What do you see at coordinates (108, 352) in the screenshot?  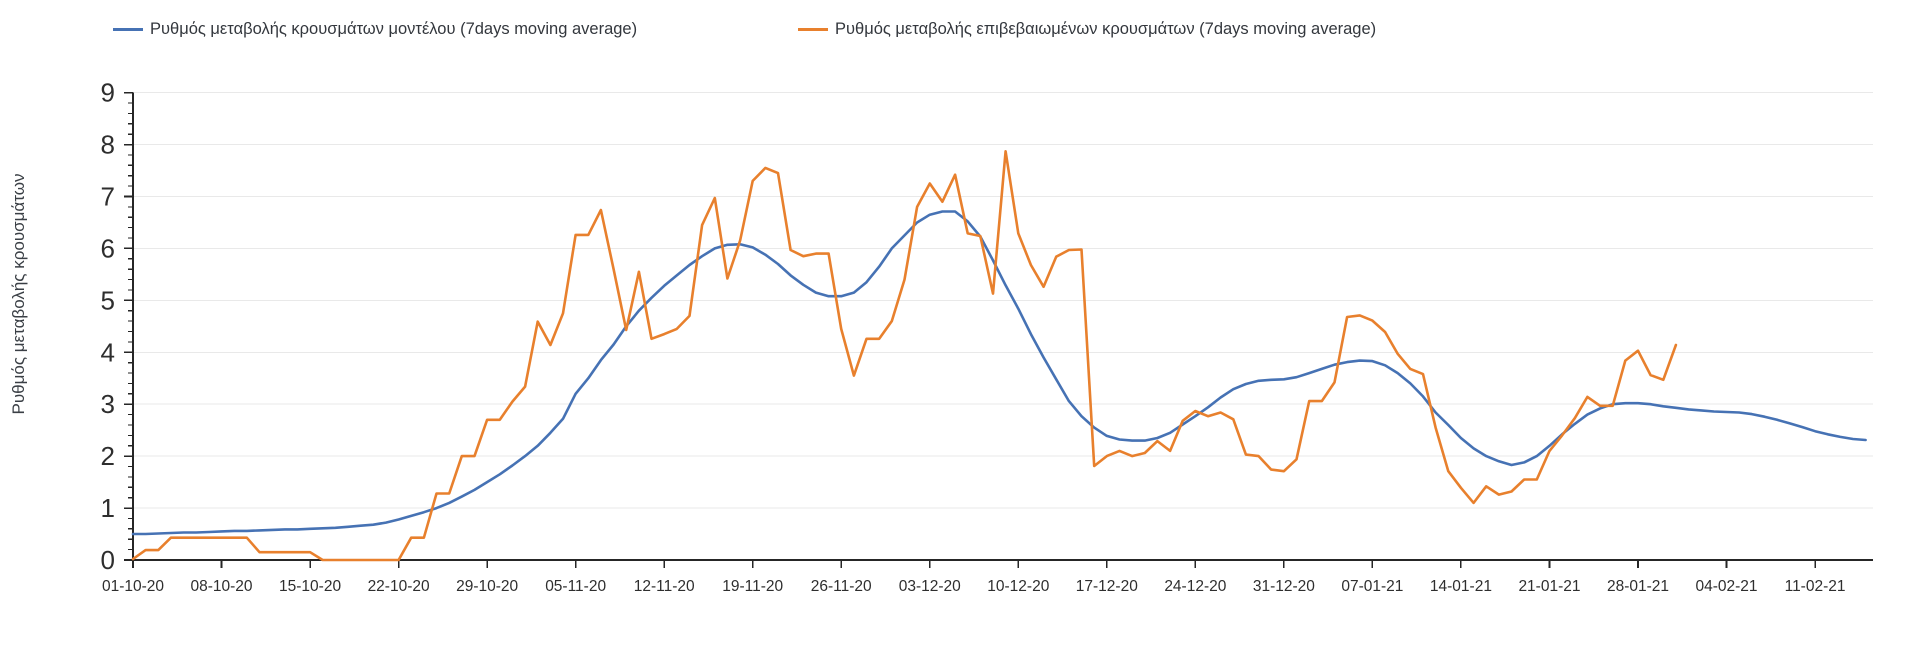 I see `y-tick-label: 4` at bounding box center [108, 352].